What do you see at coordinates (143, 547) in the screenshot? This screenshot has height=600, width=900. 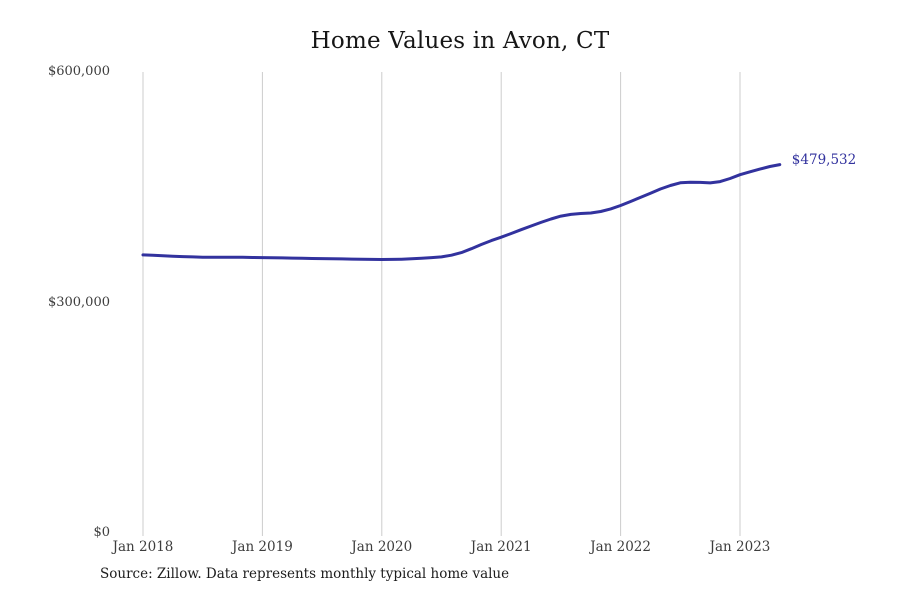 I see `x-axis-tick-label: Jan 2018` at bounding box center [143, 547].